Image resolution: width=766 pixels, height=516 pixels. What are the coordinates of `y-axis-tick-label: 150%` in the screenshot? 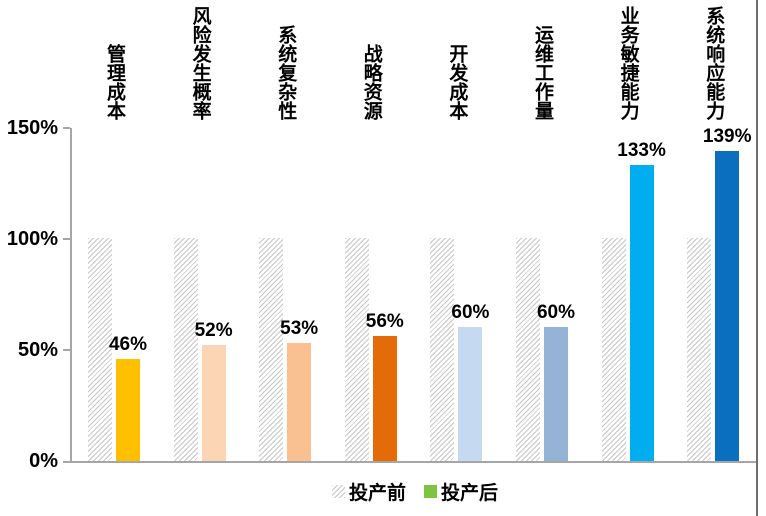 It's located at (32, 128).